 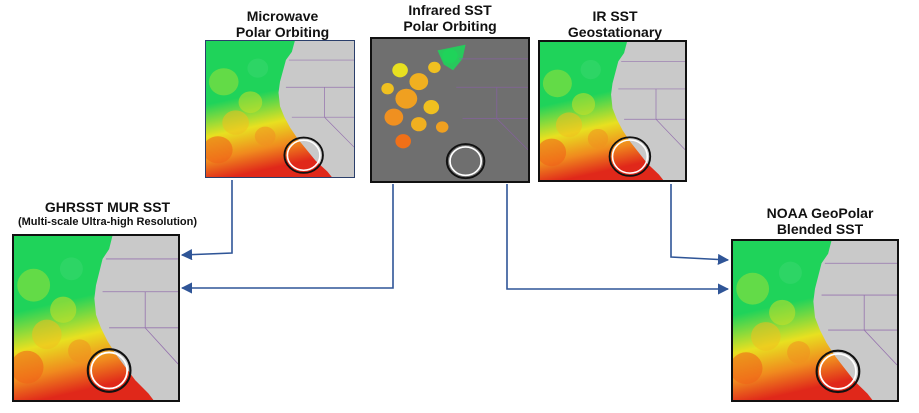 What do you see at coordinates (107, 207) in the screenshot?
I see `mur-label-line1: GHRSST MUR SST` at bounding box center [107, 207].